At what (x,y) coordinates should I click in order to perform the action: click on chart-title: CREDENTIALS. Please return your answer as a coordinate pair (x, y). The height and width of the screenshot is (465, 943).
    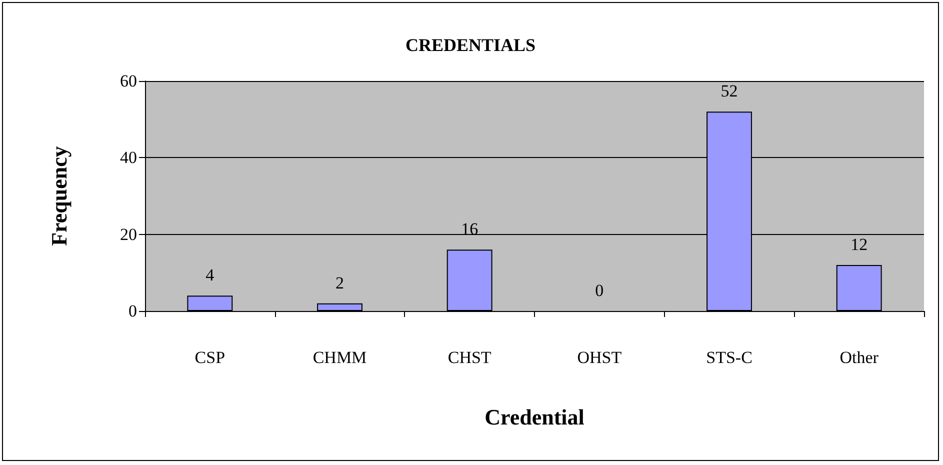
    Looking at the image, I should click on (470, 45).